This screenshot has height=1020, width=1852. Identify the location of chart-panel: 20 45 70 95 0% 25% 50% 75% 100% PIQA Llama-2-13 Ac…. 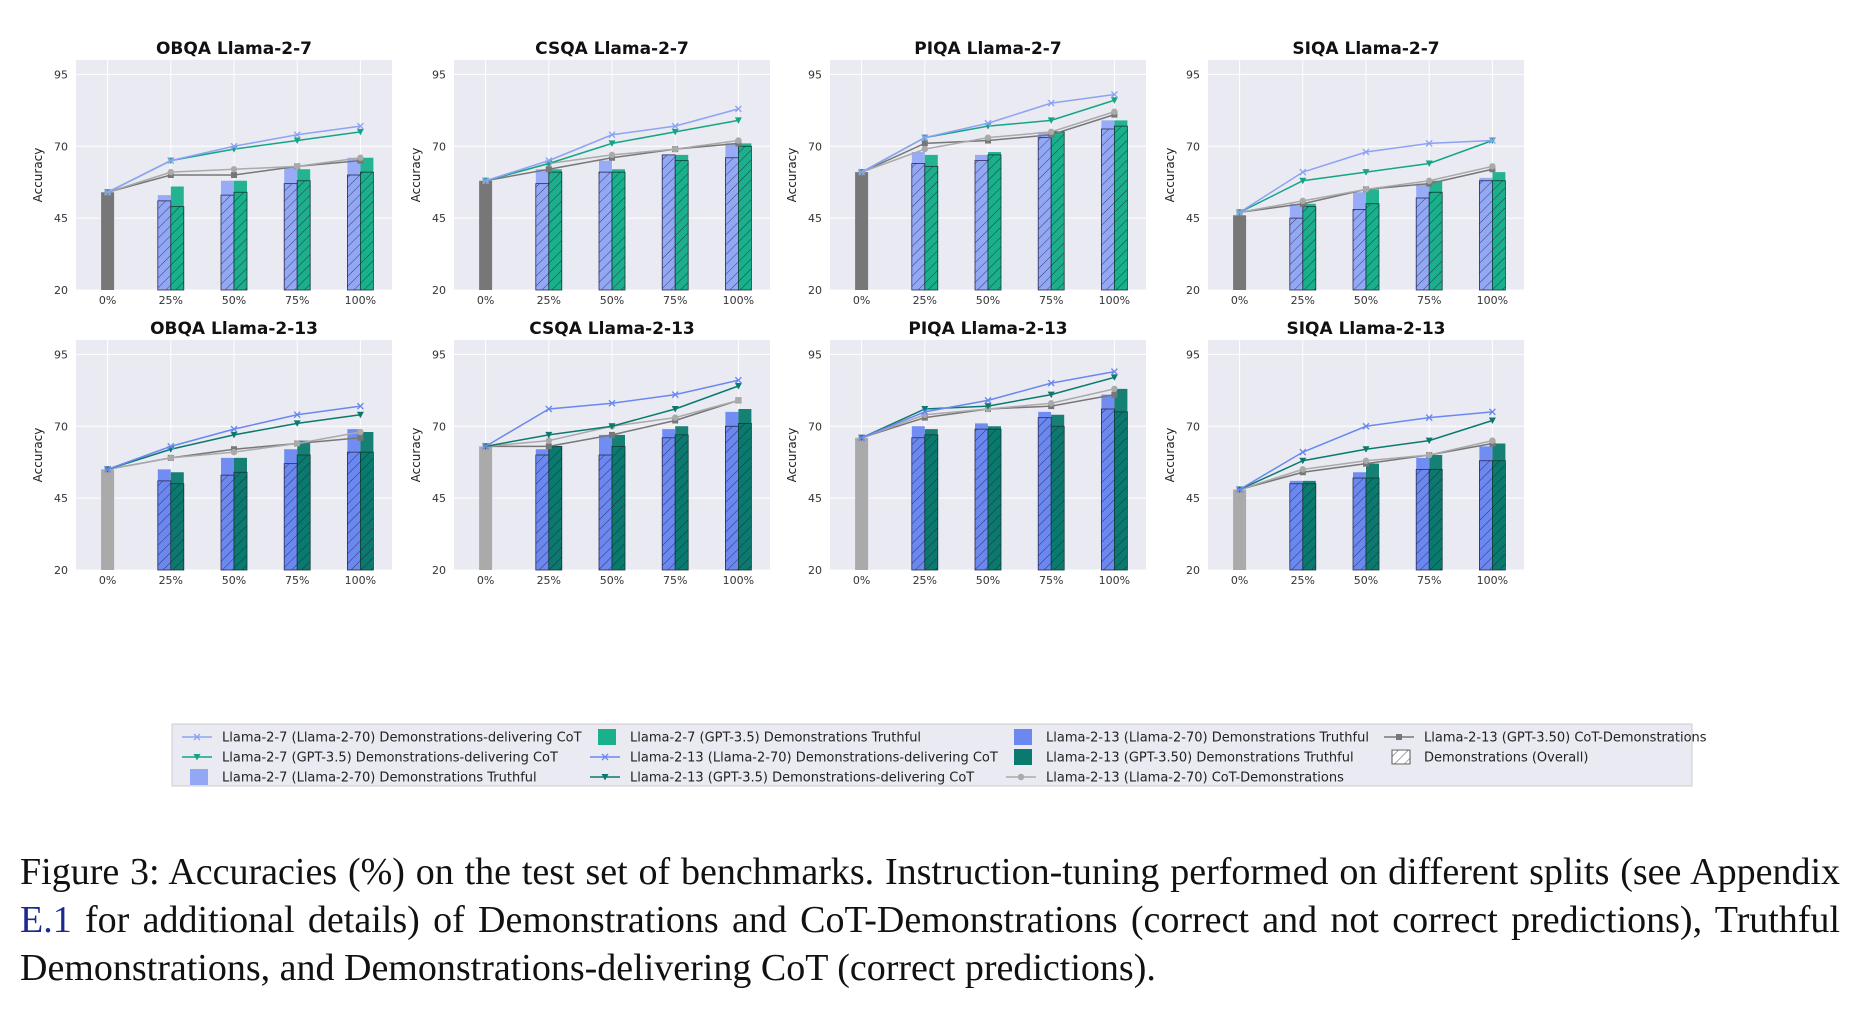
(965, 453).